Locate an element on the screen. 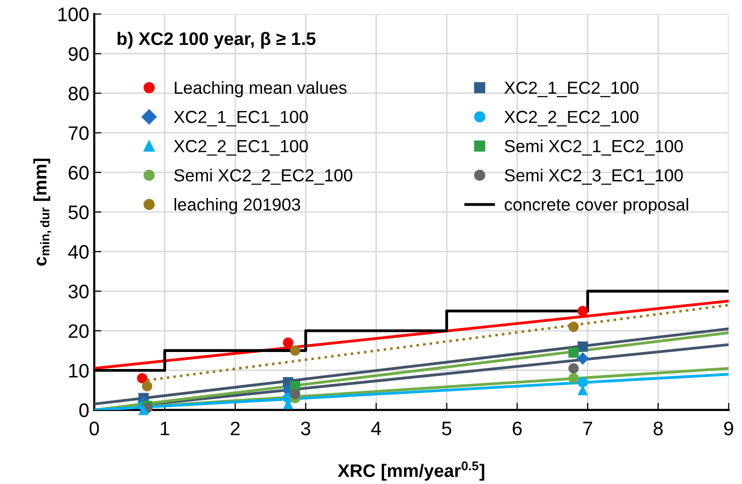 The height and width of the screenshot is (484, 742). x-tick-label: 7 is located at coordinates (587, 429).